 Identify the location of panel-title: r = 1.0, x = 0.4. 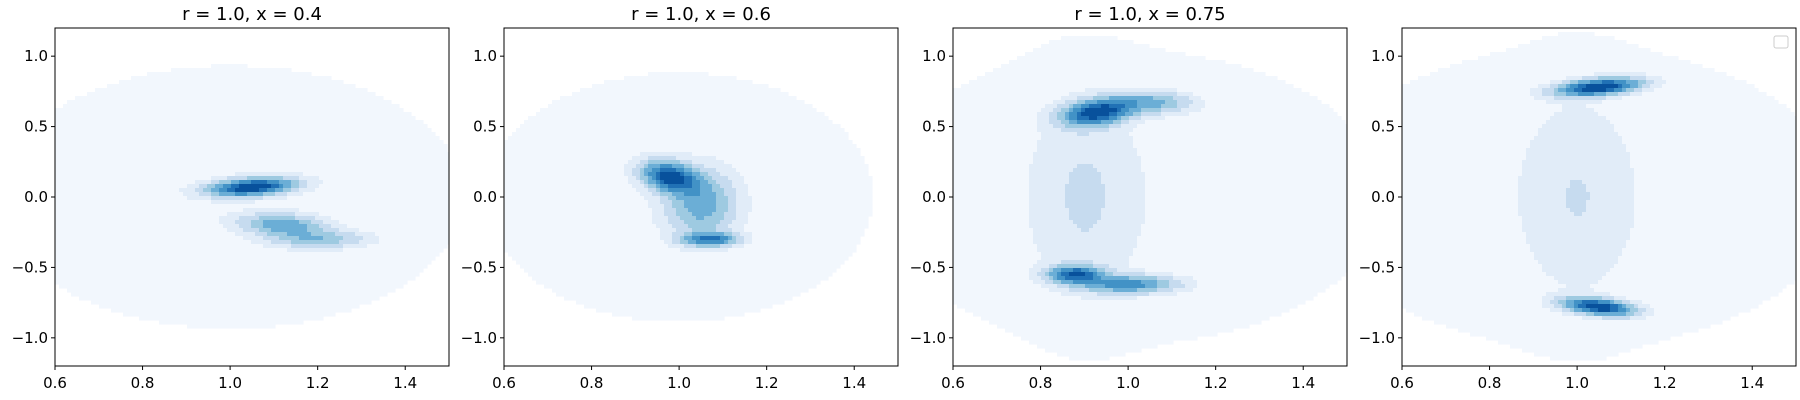
(252, 14).